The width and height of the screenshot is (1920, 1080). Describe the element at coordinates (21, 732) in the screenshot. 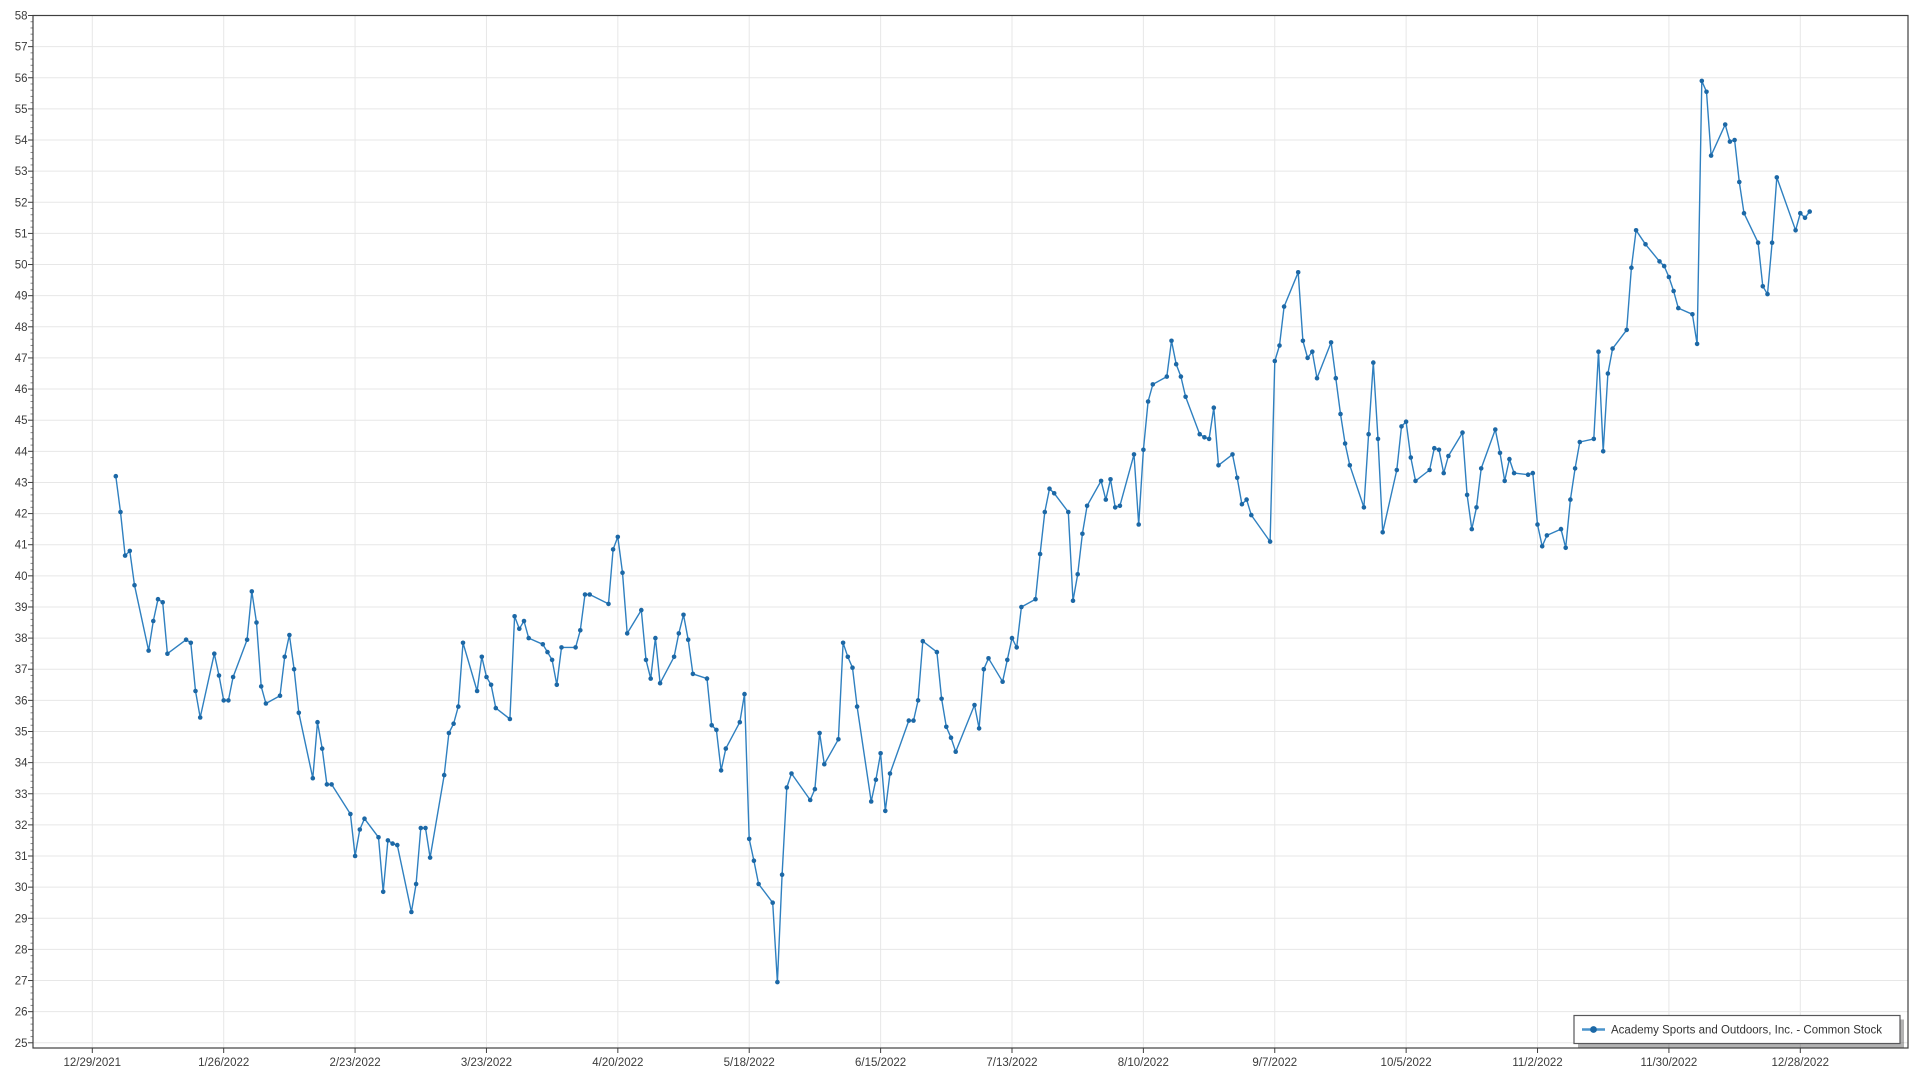

I see `y-axis-label: 35` at that location.